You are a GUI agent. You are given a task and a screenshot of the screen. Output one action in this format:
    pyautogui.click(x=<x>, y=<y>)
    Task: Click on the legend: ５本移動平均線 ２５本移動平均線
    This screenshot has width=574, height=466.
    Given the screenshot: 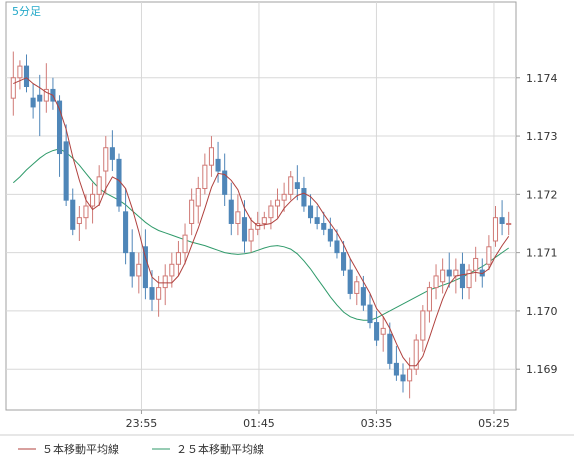 What is the action you would take?
    pyautogui.click(x=141, y=449)
    